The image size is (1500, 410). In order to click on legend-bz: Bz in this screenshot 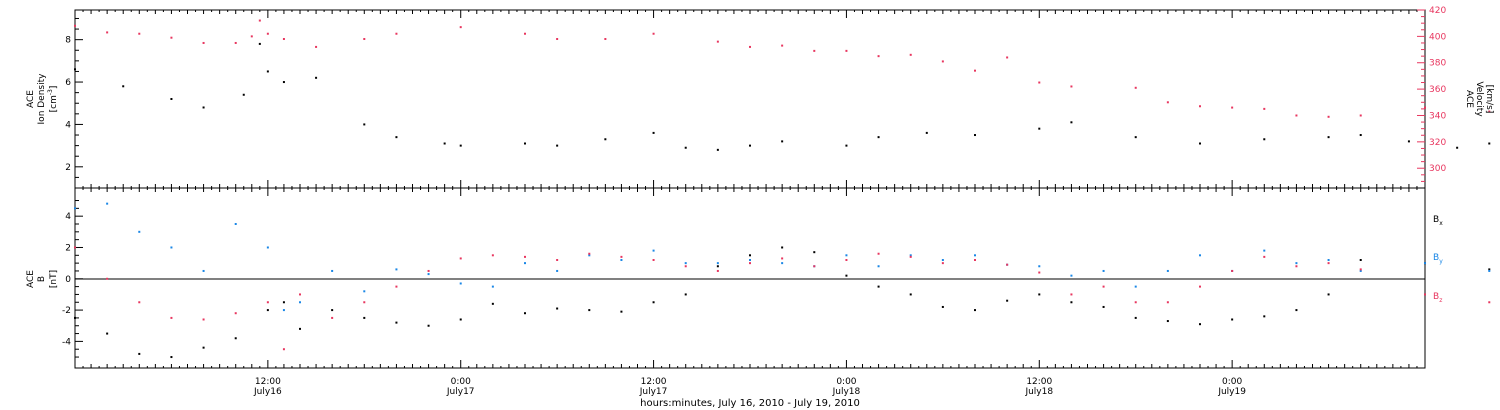, I will do `click(1437, 298)`.